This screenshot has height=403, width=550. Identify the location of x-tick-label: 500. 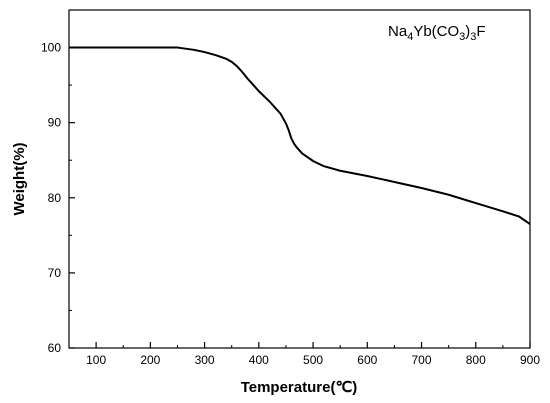
(313, 360).